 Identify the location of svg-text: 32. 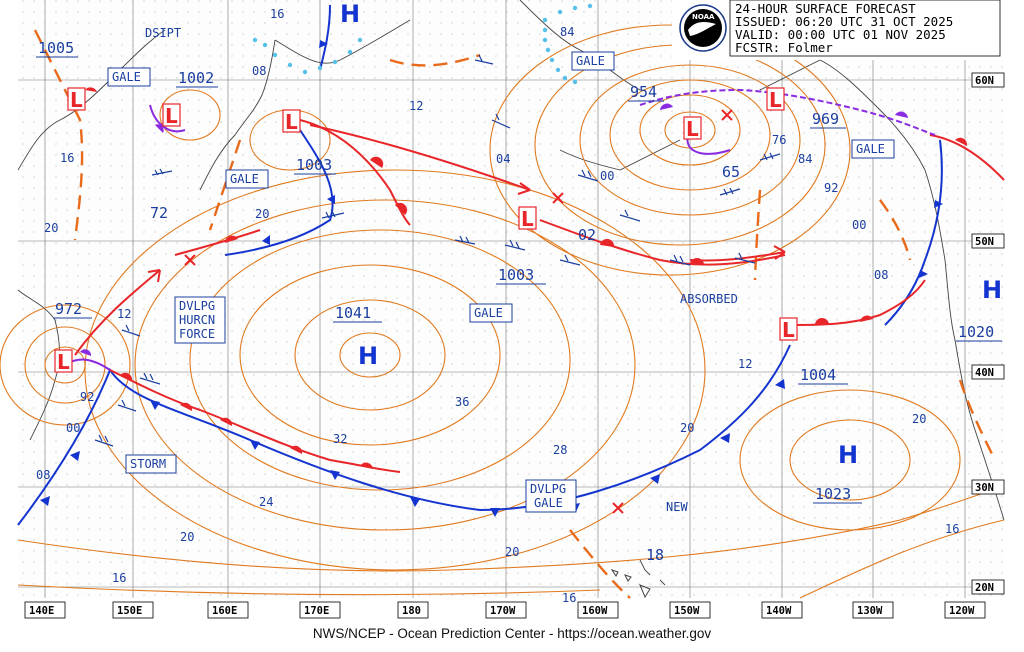
(340, 439).